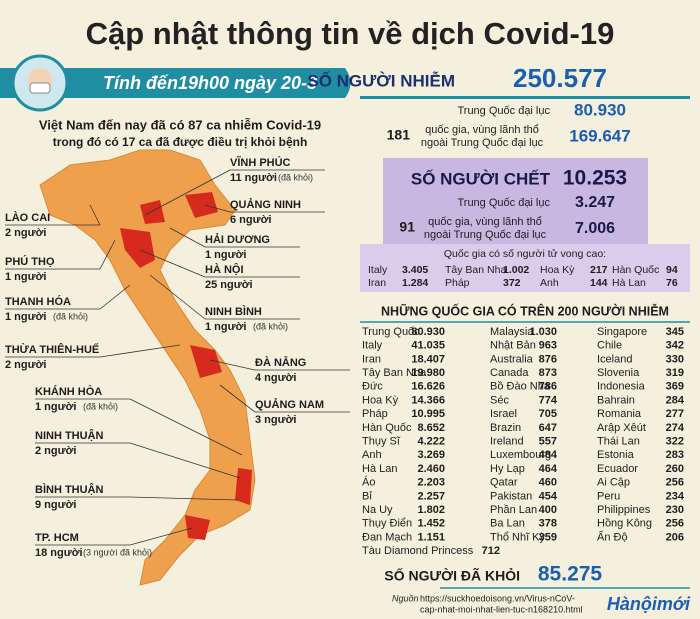  I want to click on infected-china-value: 80.930, so click(600, 109).